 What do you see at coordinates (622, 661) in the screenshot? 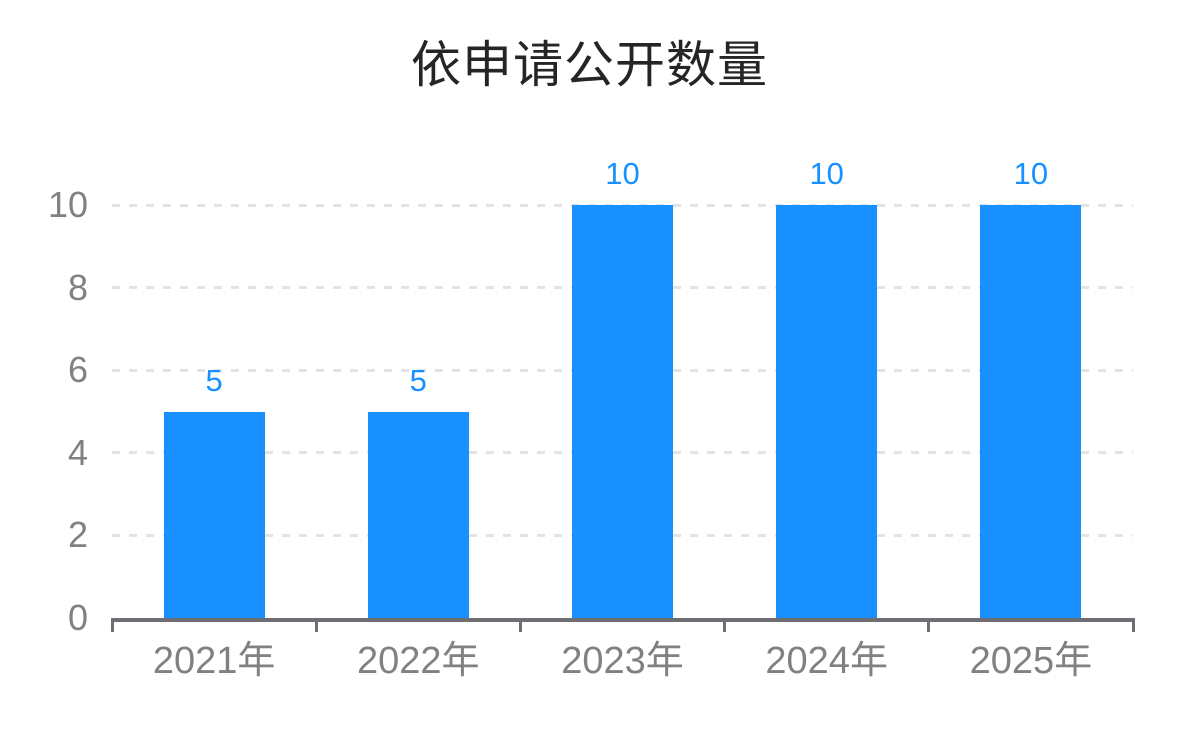
I see `x-axis-category-label: 2023年` at bounding box center [622, 661].